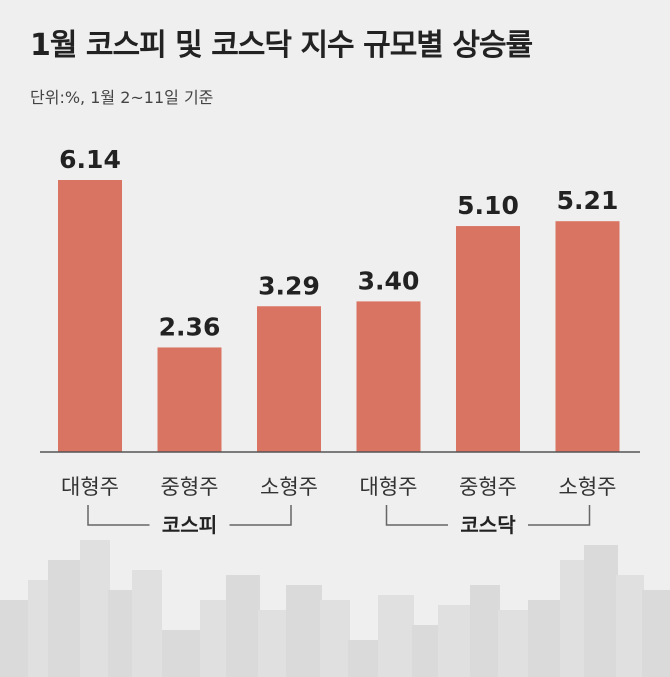 The image size is (670, 677). What do you see at coordinates (281, 45) in the screenshot?
I see `chart-title: 1월 코스피 및 코스닥 지수 규모별 상승률` at bounding box center [281, 45].